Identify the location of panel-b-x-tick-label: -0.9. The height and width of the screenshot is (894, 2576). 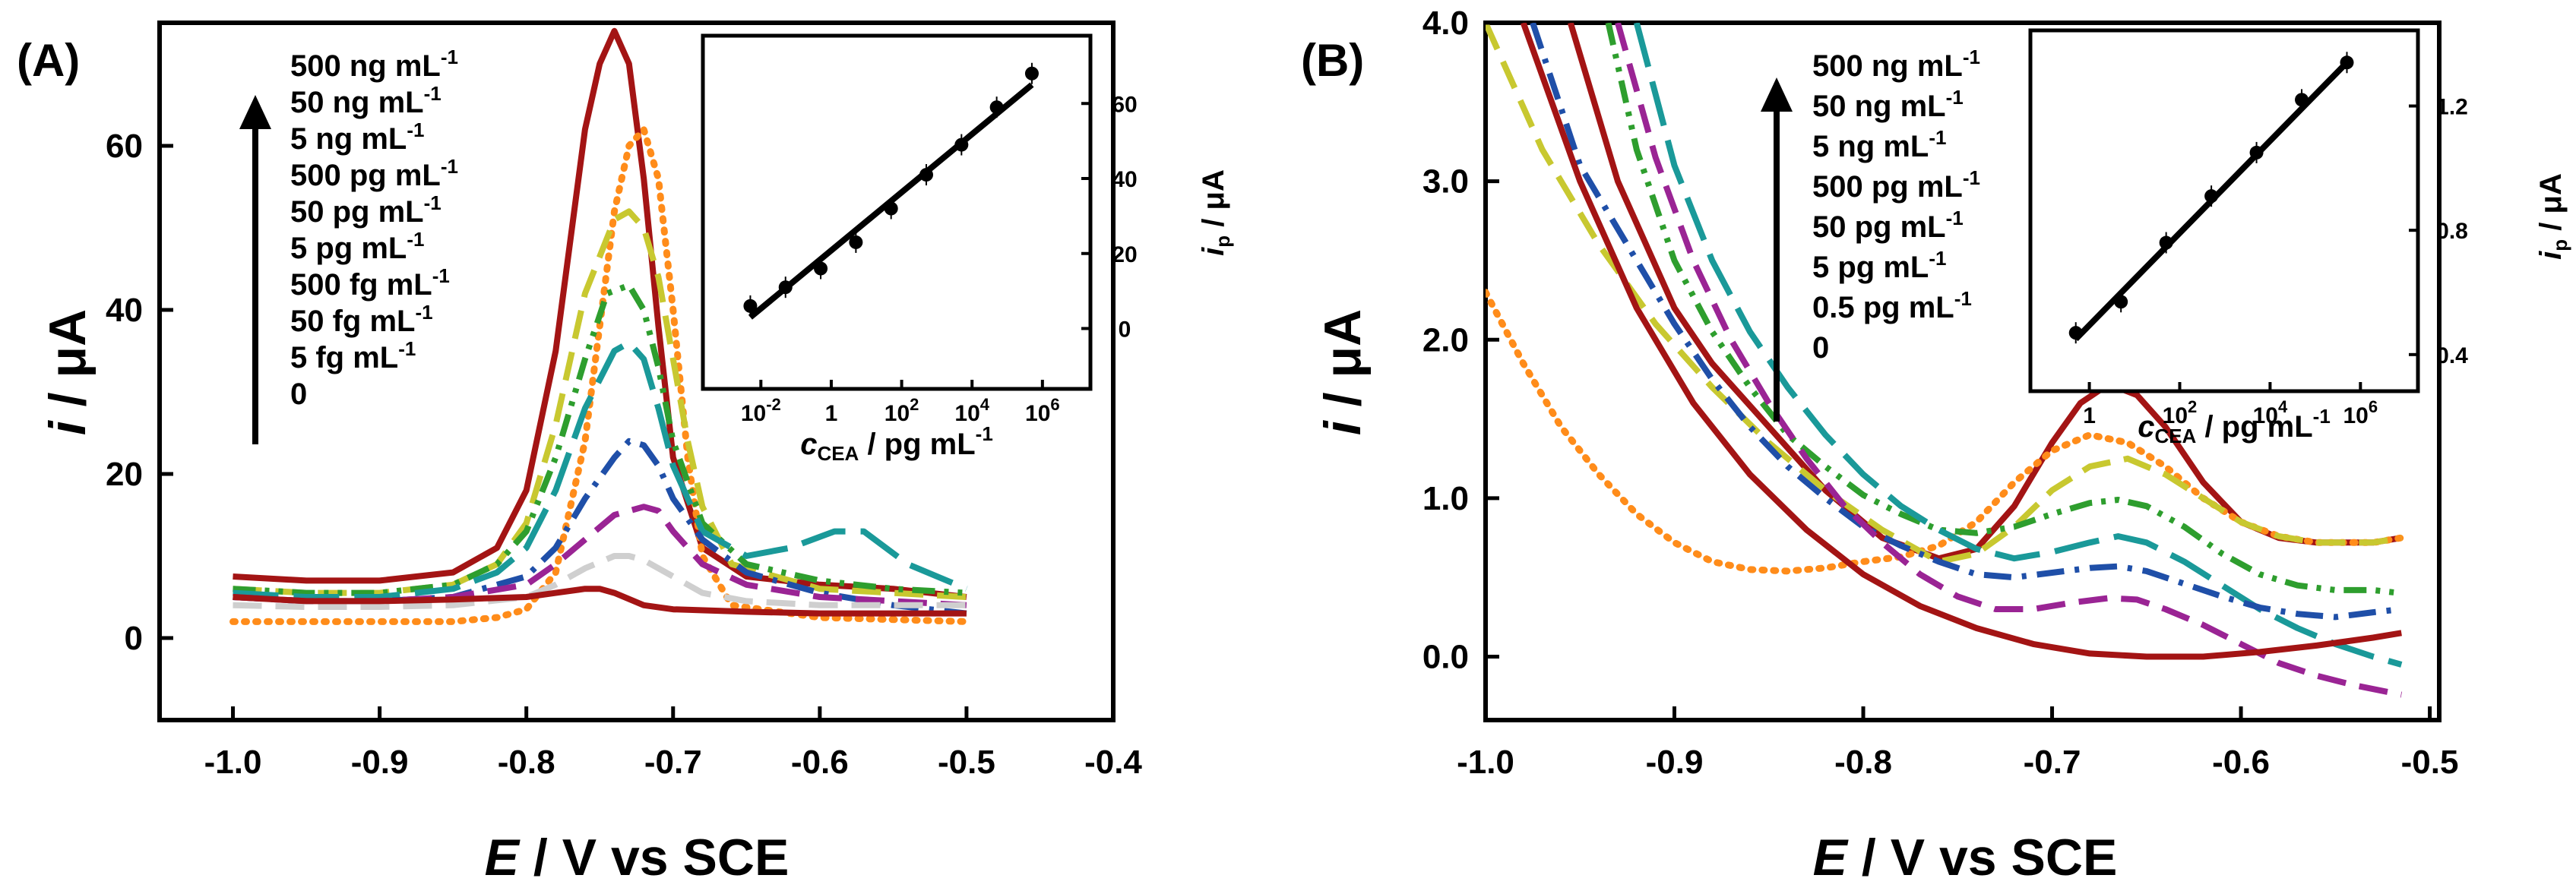
(1675, 762).